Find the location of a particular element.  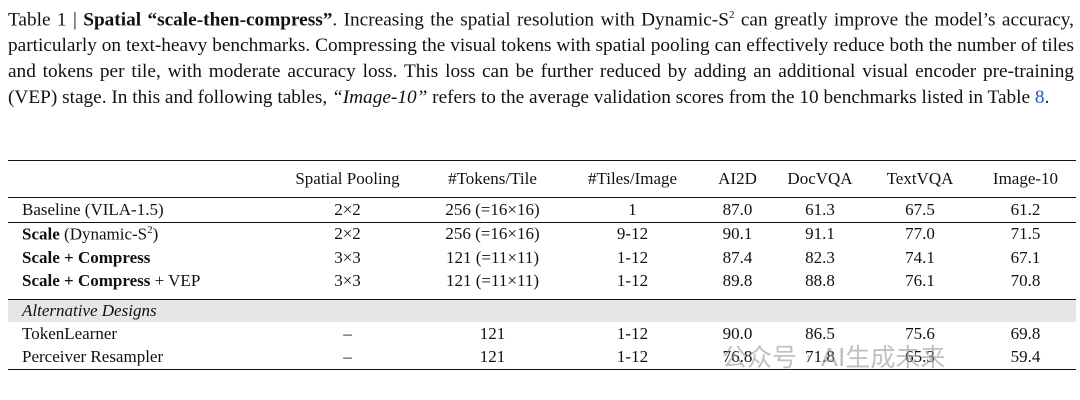

cell: 9-12 is located at coordinates (632, 234).